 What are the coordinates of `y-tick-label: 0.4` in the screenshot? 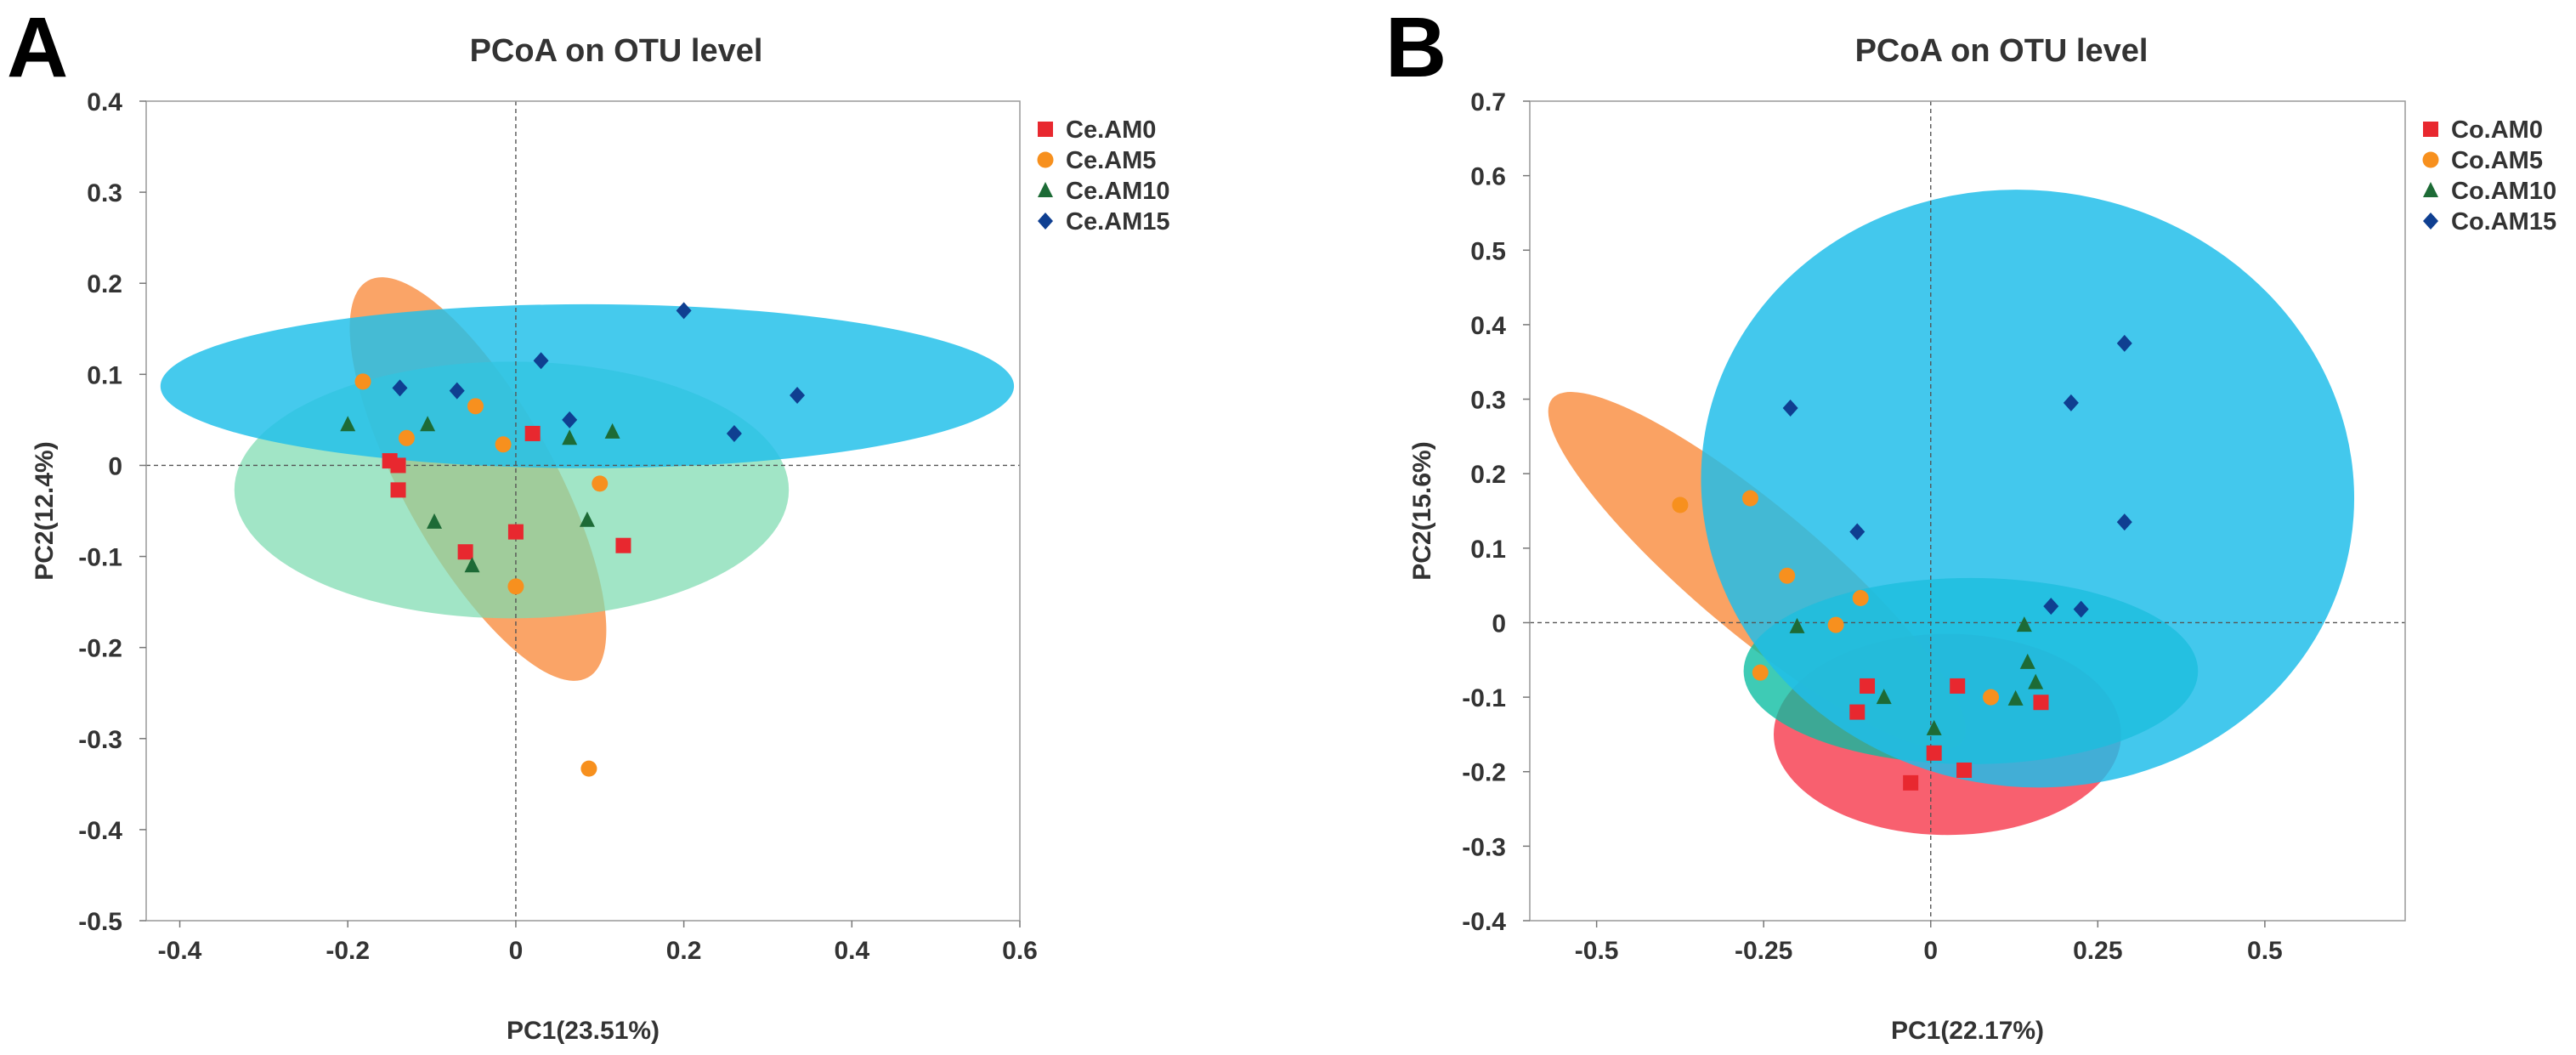 It's located at (1488, 326).